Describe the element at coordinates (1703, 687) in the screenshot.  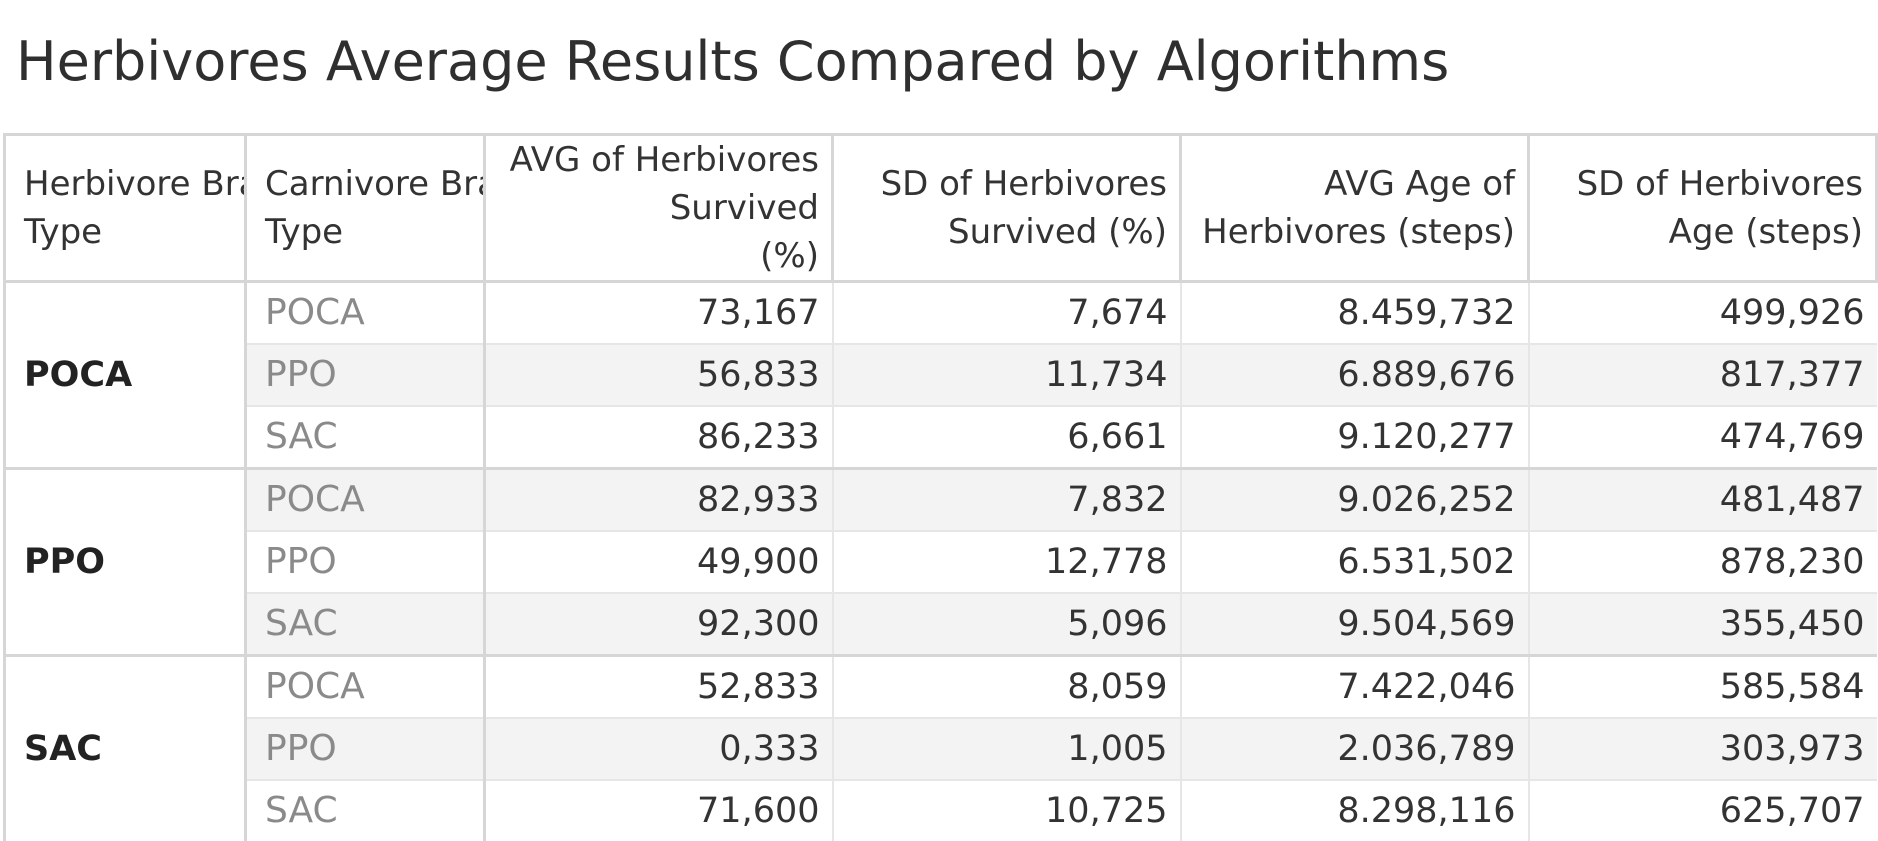
I see `value-cell: 585,584` at that location.